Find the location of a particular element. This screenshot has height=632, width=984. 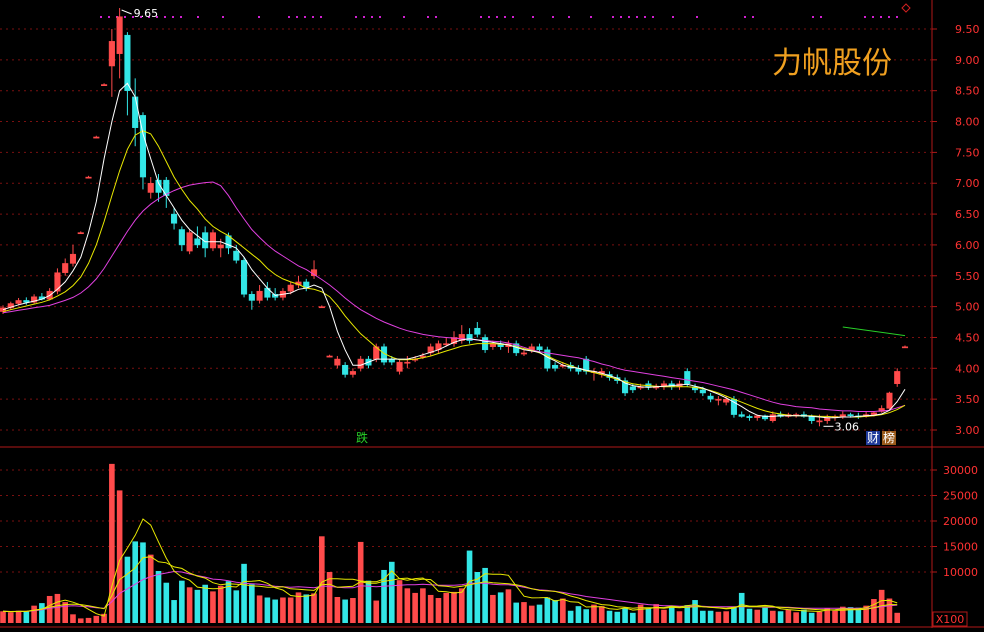

price-tick-label: 3.50 is located at coordinates (967, 399).